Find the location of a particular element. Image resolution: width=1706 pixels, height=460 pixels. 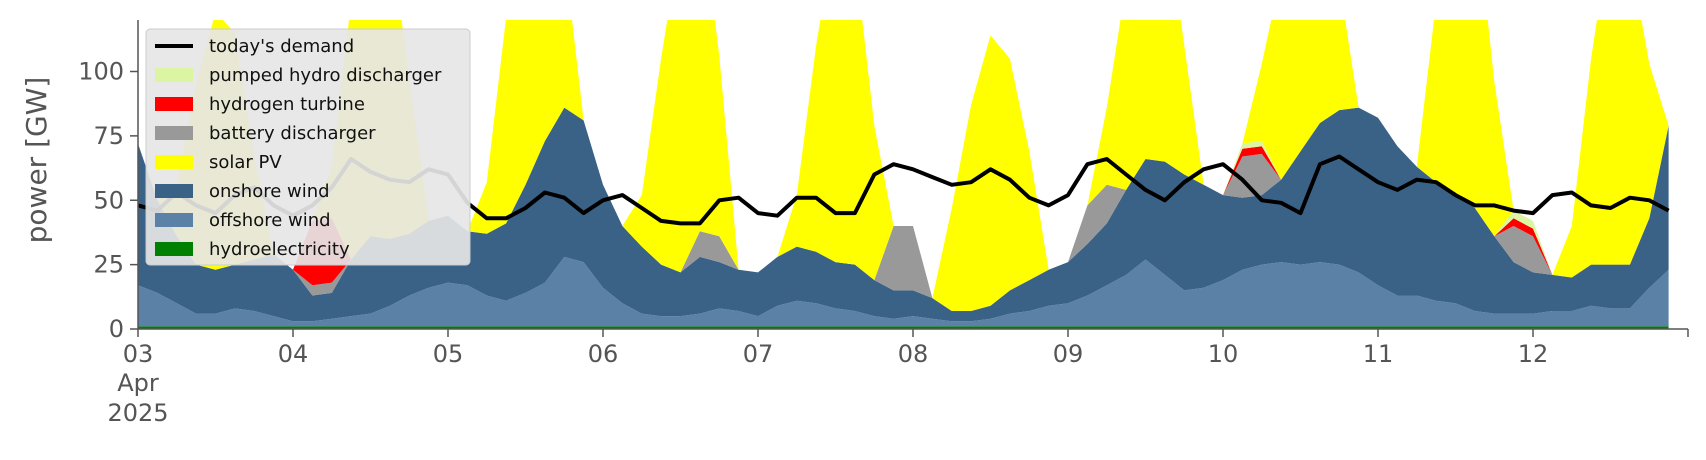

legend-box is located at coordinates (308, 147).